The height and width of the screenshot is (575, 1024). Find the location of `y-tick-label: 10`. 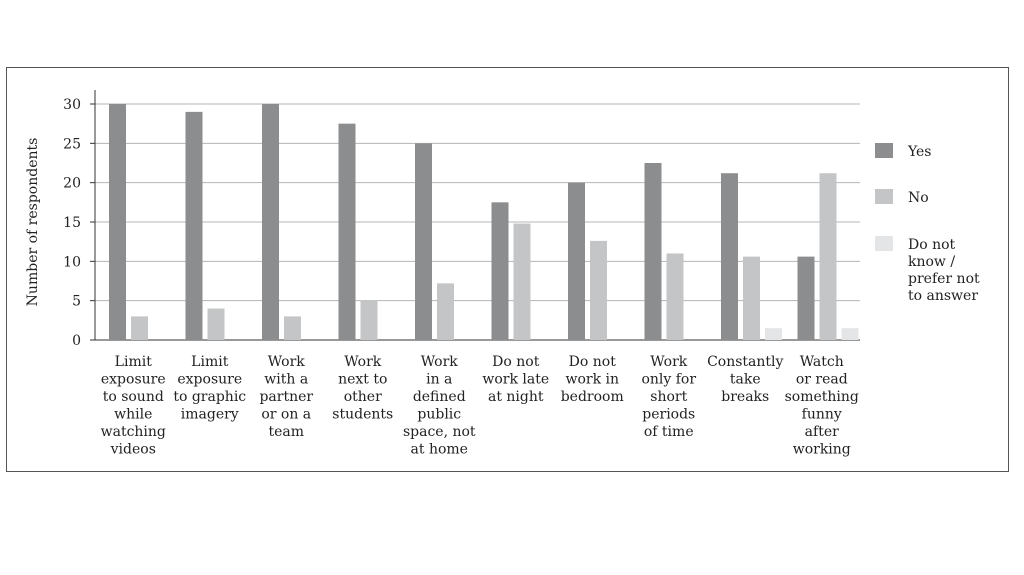

y-tick-label: 10 is located at coordinates (72, 262).